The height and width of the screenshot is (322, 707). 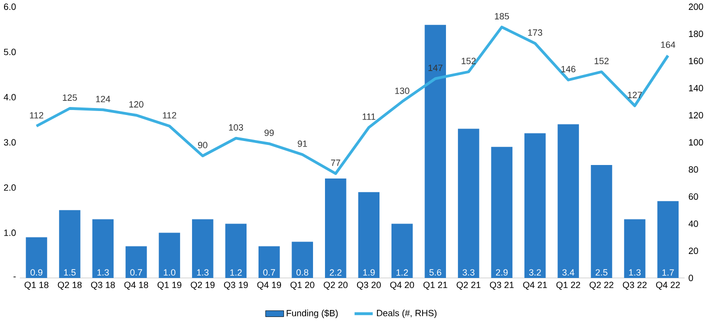 I want to click on data-label: 120, so click(x=136, y=104).